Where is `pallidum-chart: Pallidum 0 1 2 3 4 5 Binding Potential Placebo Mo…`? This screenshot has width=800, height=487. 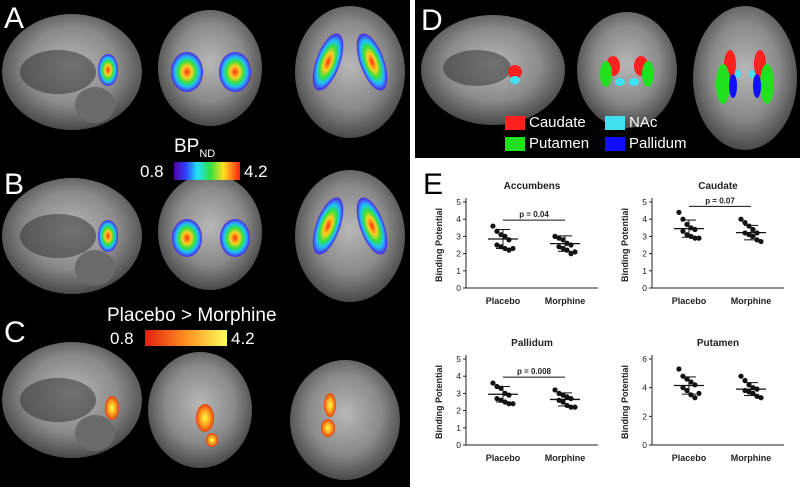 pallidum-chart: Pallidum 0 1 2 3 4 5 Binding Potential Placebo Mo… is located at coordinates (516, 400).